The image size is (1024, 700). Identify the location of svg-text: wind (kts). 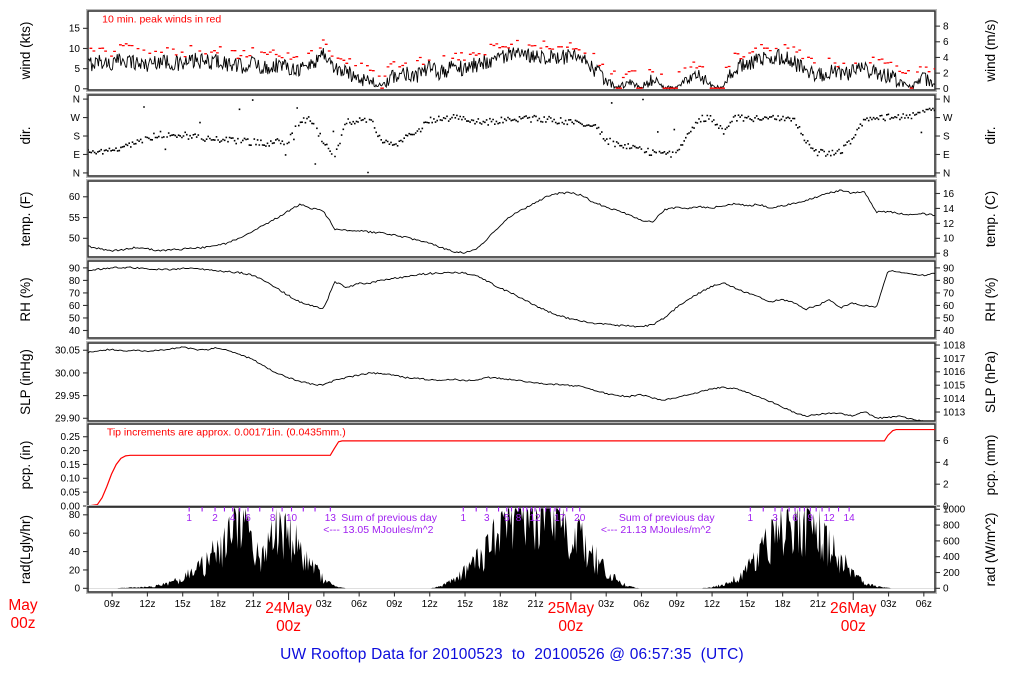
(25, 51).